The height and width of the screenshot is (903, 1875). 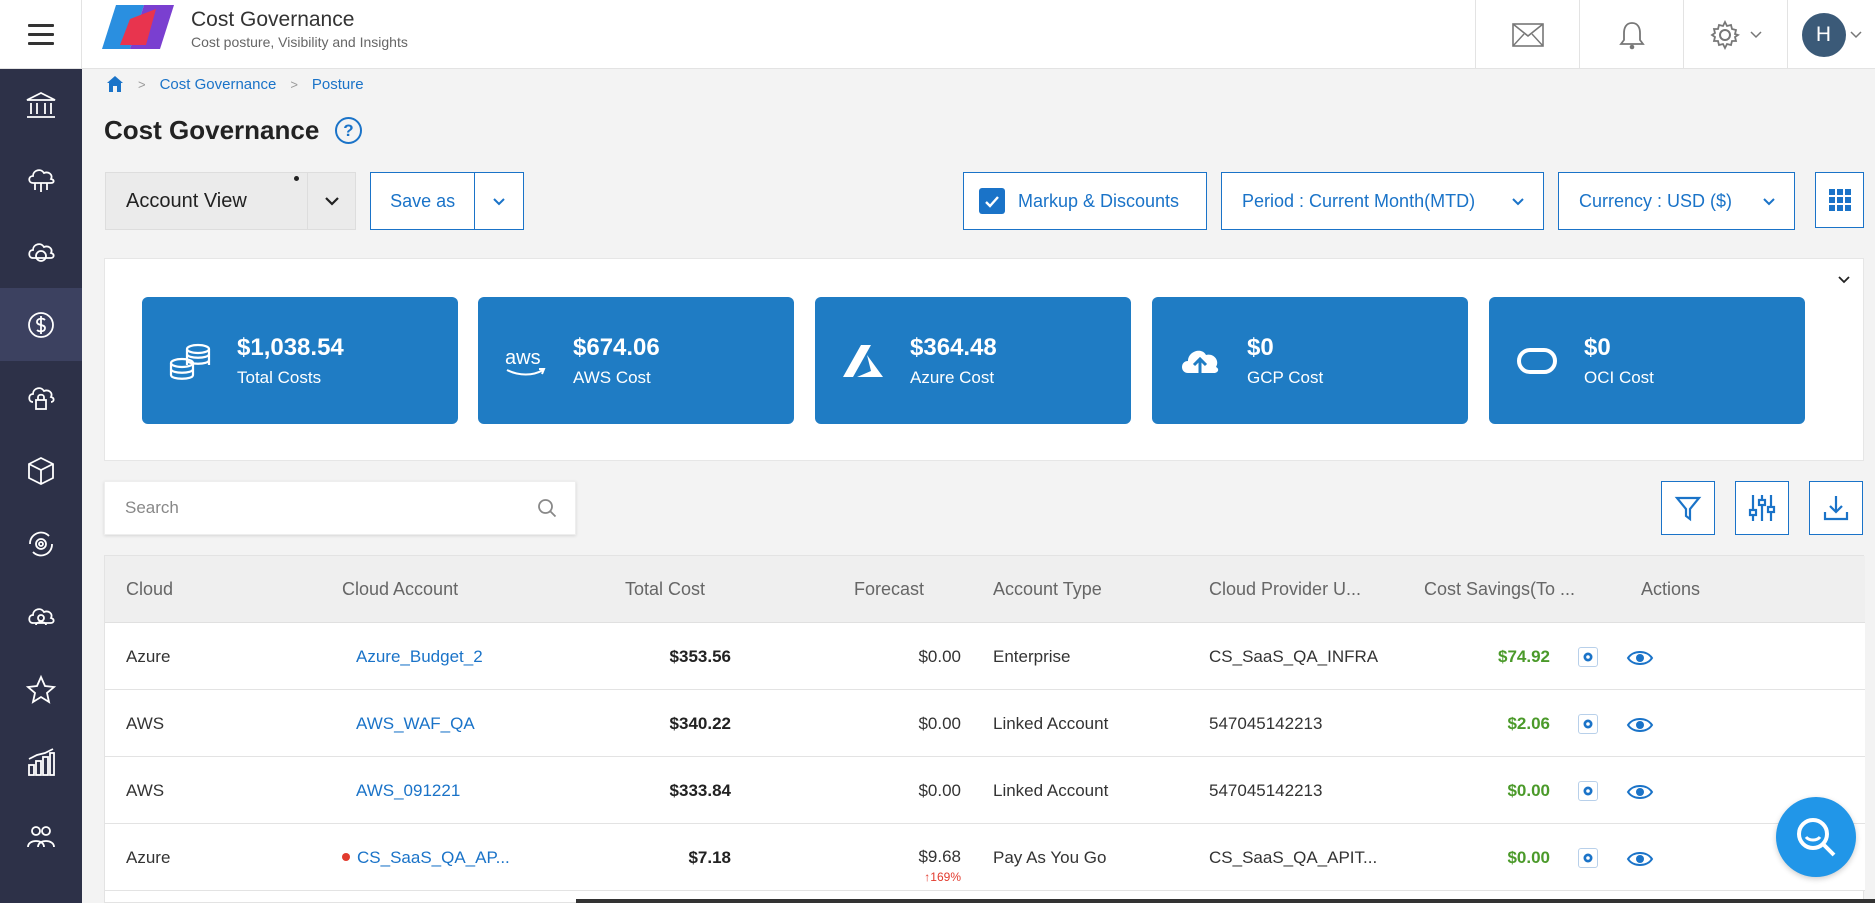 What do you see at coordinates (337, 84) in the screenshot?
I see `breadcrumb-link-posture: Posture` at bounding box center [337, 84].